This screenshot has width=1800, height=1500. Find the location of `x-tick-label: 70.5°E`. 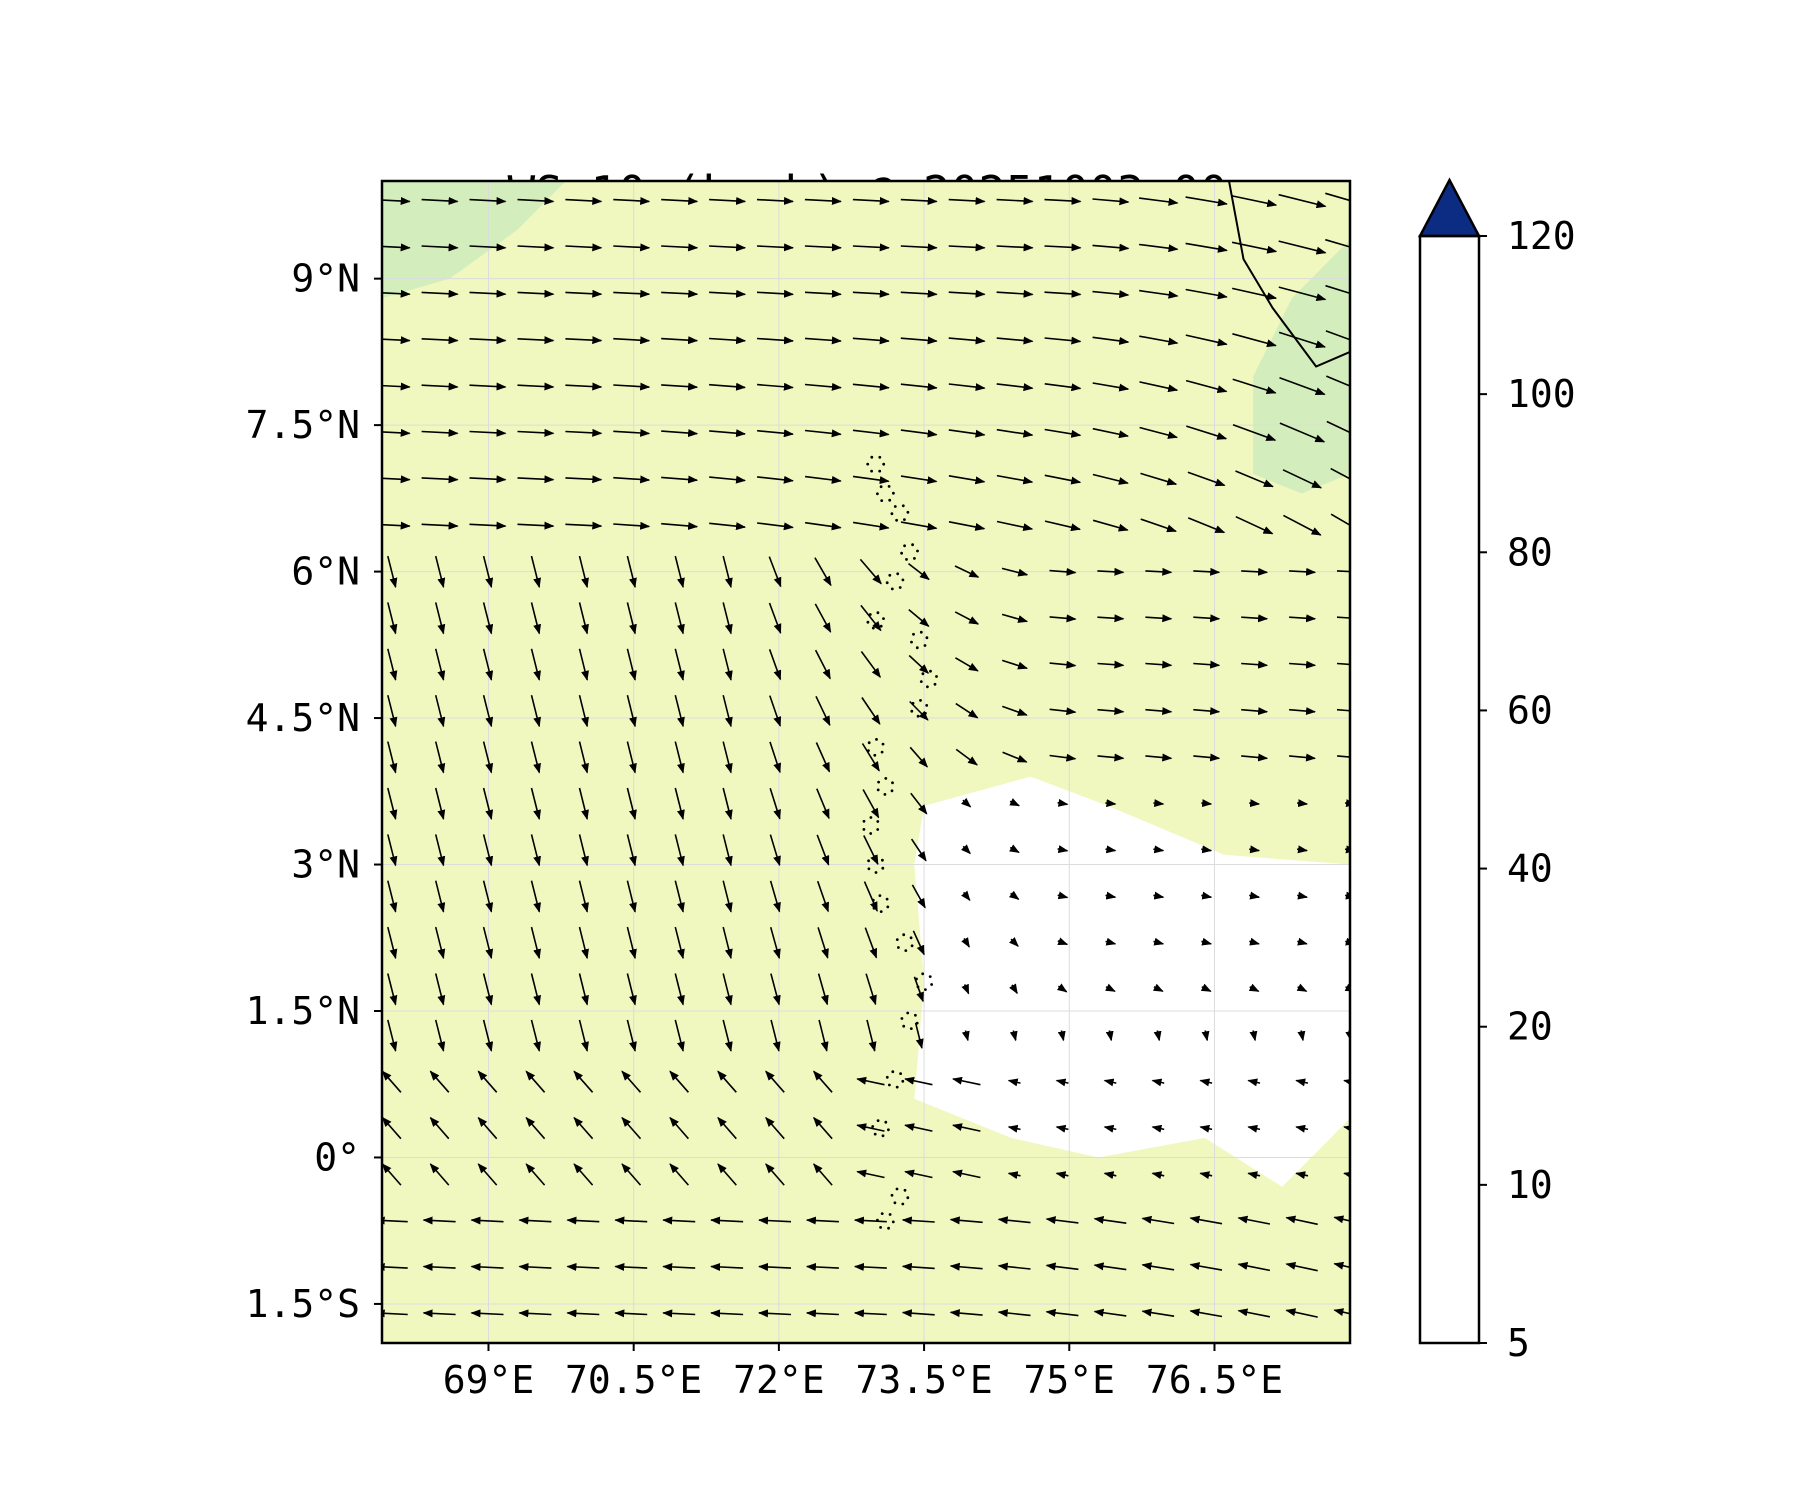

x-tick-label: 70.5°E is located at coordinates (633, 1380).